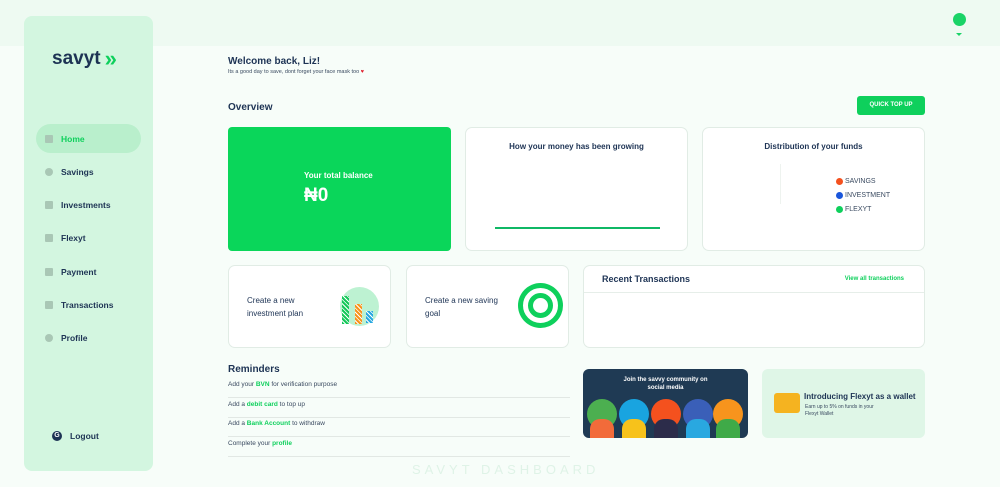 The image size is (1000, 487). What do you see at coordinates (74, 338) in the screenshot?
I see `sidebar-item-label: Profile` at bounding box center [74, 338].